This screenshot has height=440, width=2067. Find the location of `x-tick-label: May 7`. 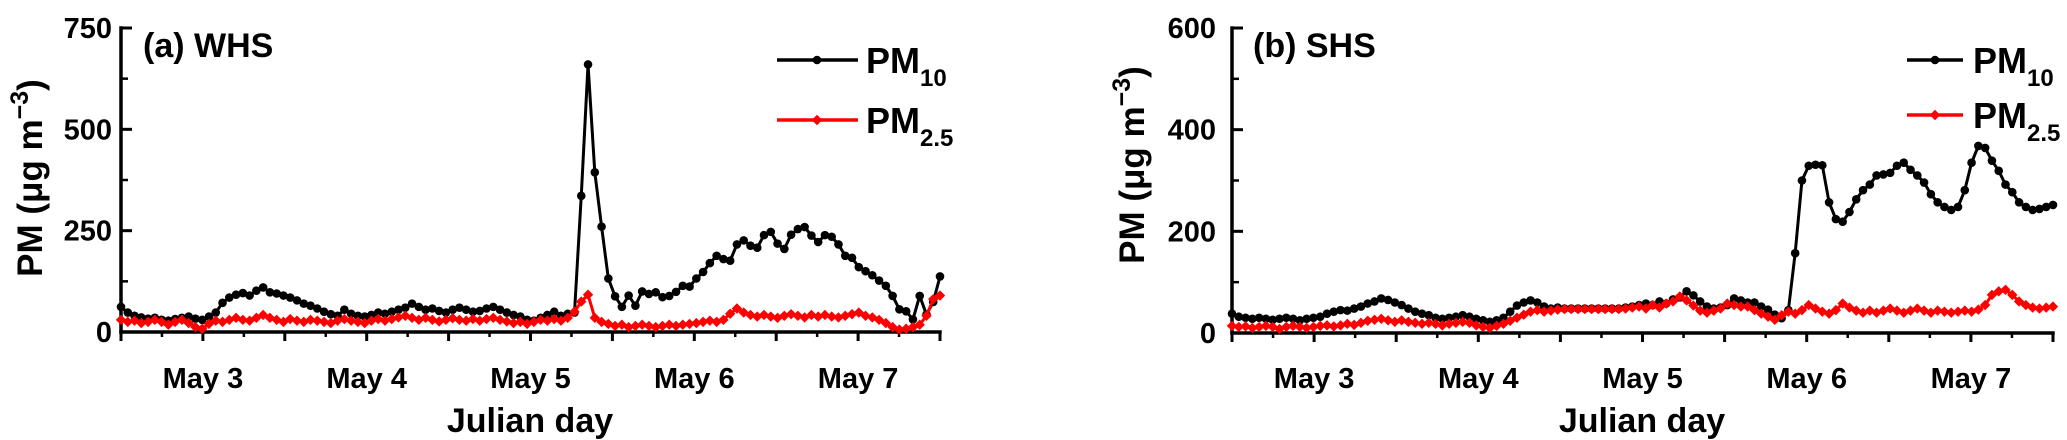

x-tick-label: May 7 is located at coordinates (858, 379).